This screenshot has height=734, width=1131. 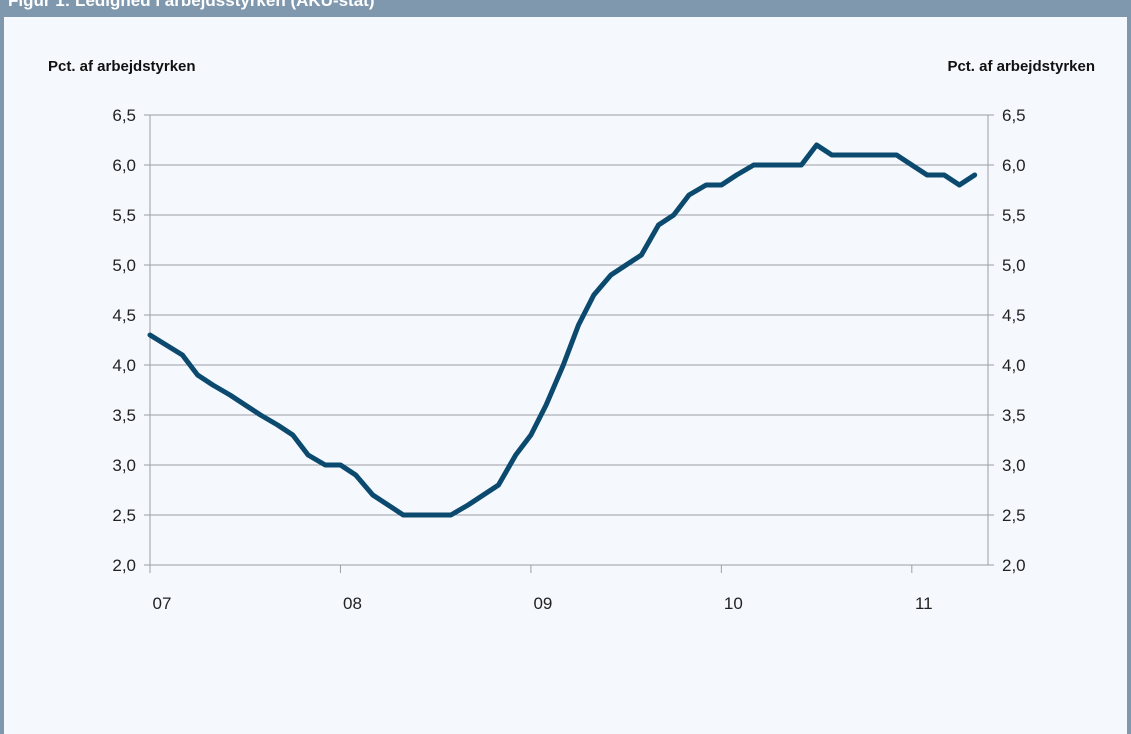 I want to click on y-tick-label-left: 6,5, so click(x=124, y=115).